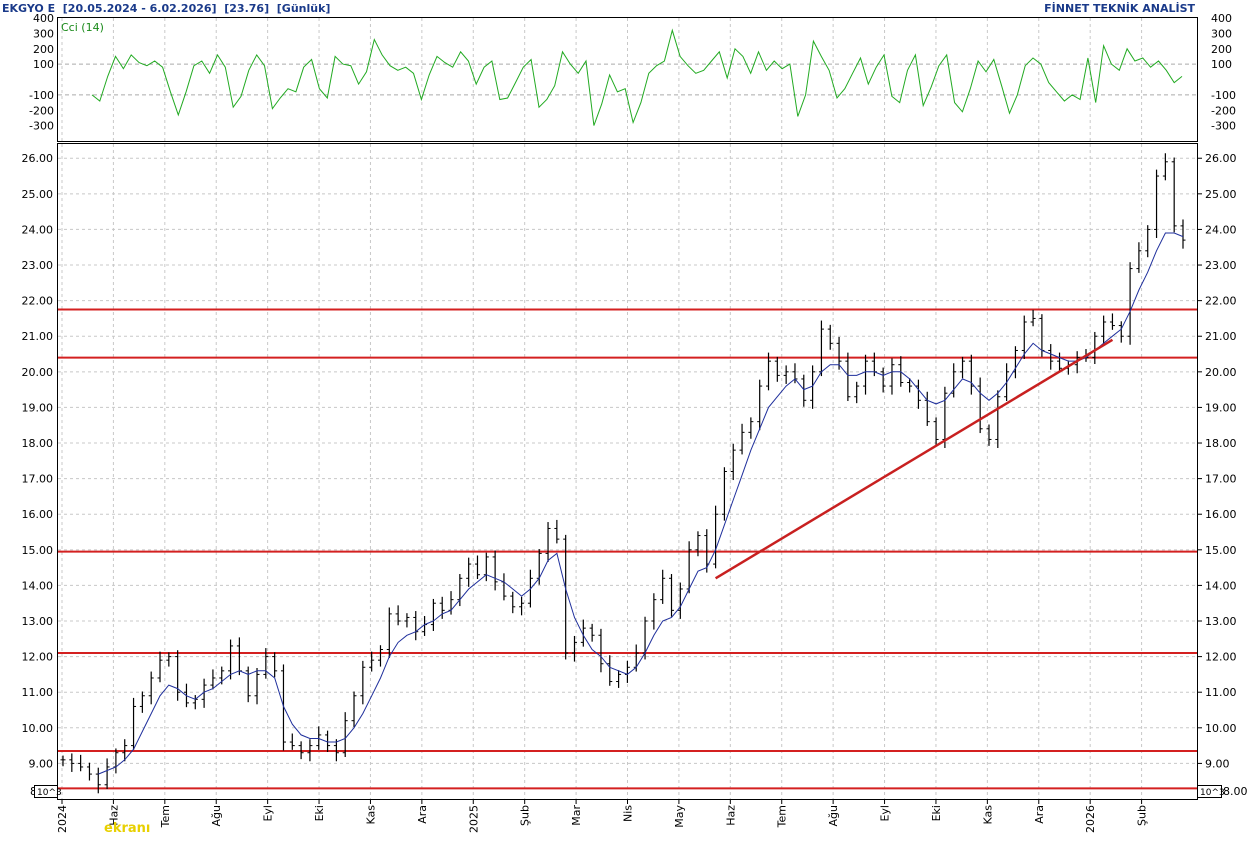  I want to click on price-y-tick-label: 15.00, so click(38, 550).